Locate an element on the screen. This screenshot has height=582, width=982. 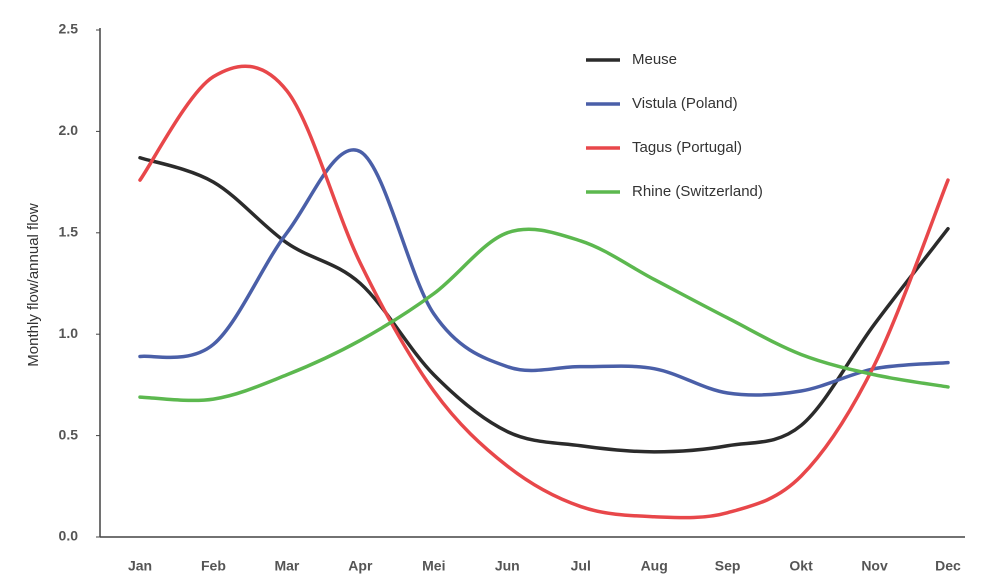
x-tick-label: Jan is located at coordinates (140, 566).